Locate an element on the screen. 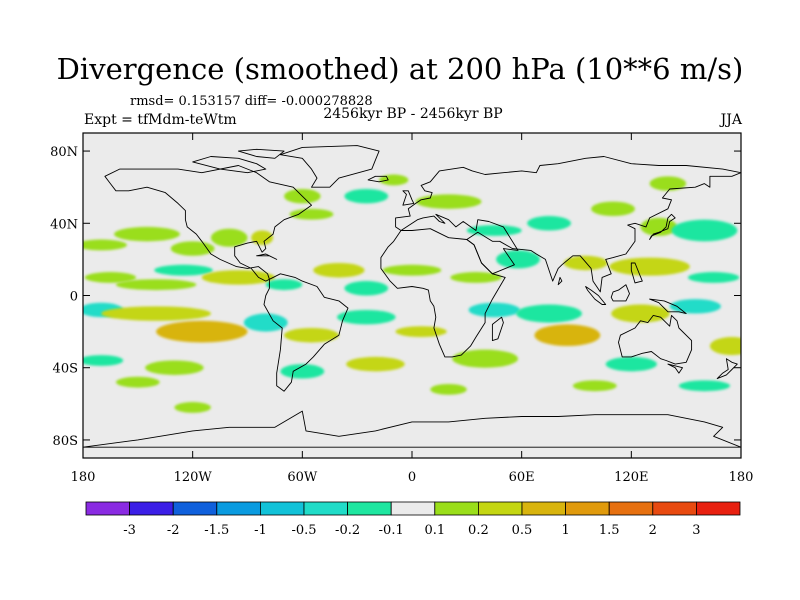 The width and height of the screenshot is (800, 600). colorbar-label: 1.5 is located at coordinates (609, 530).